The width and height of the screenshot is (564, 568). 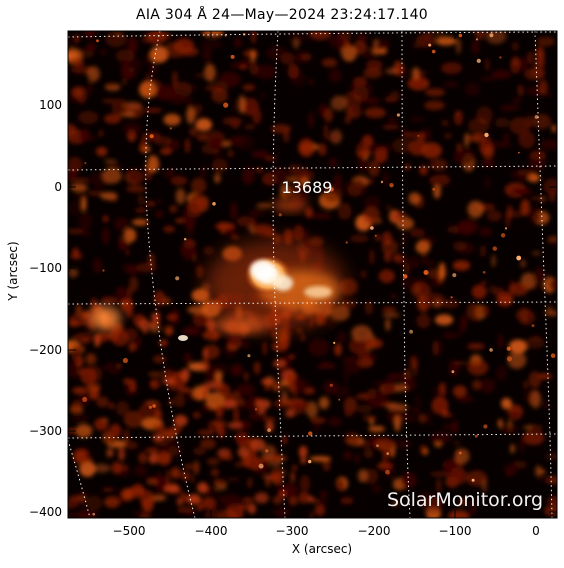 What do you see at coordinates (129, 531) in the screenshot?
I see `x-tick-label: −500` at bounding box center [129, 531].